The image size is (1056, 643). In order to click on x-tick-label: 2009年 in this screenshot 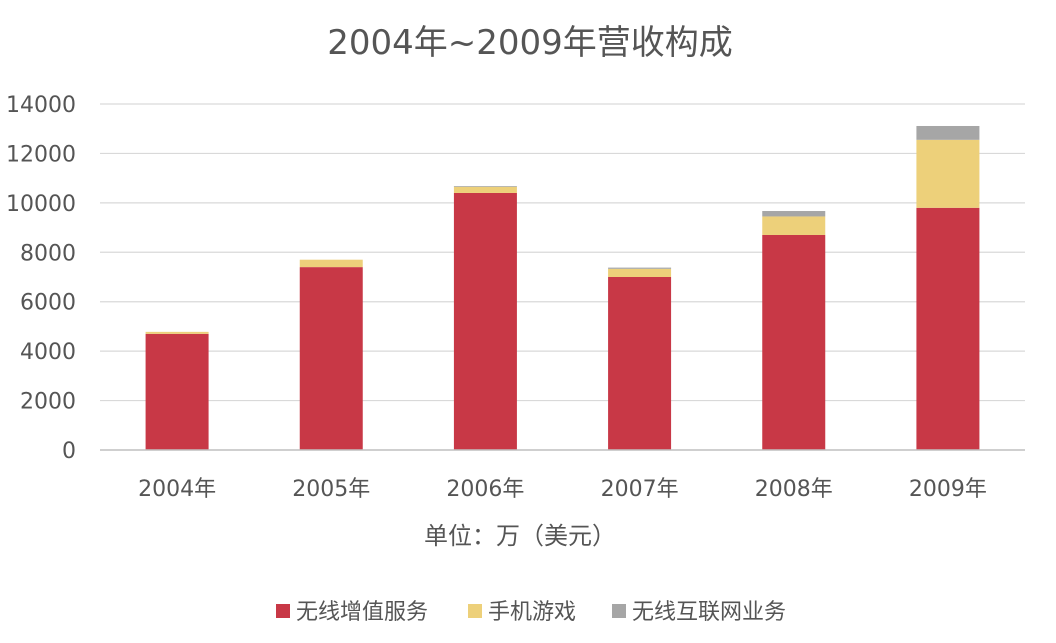, I will do `click(948, 489)`.